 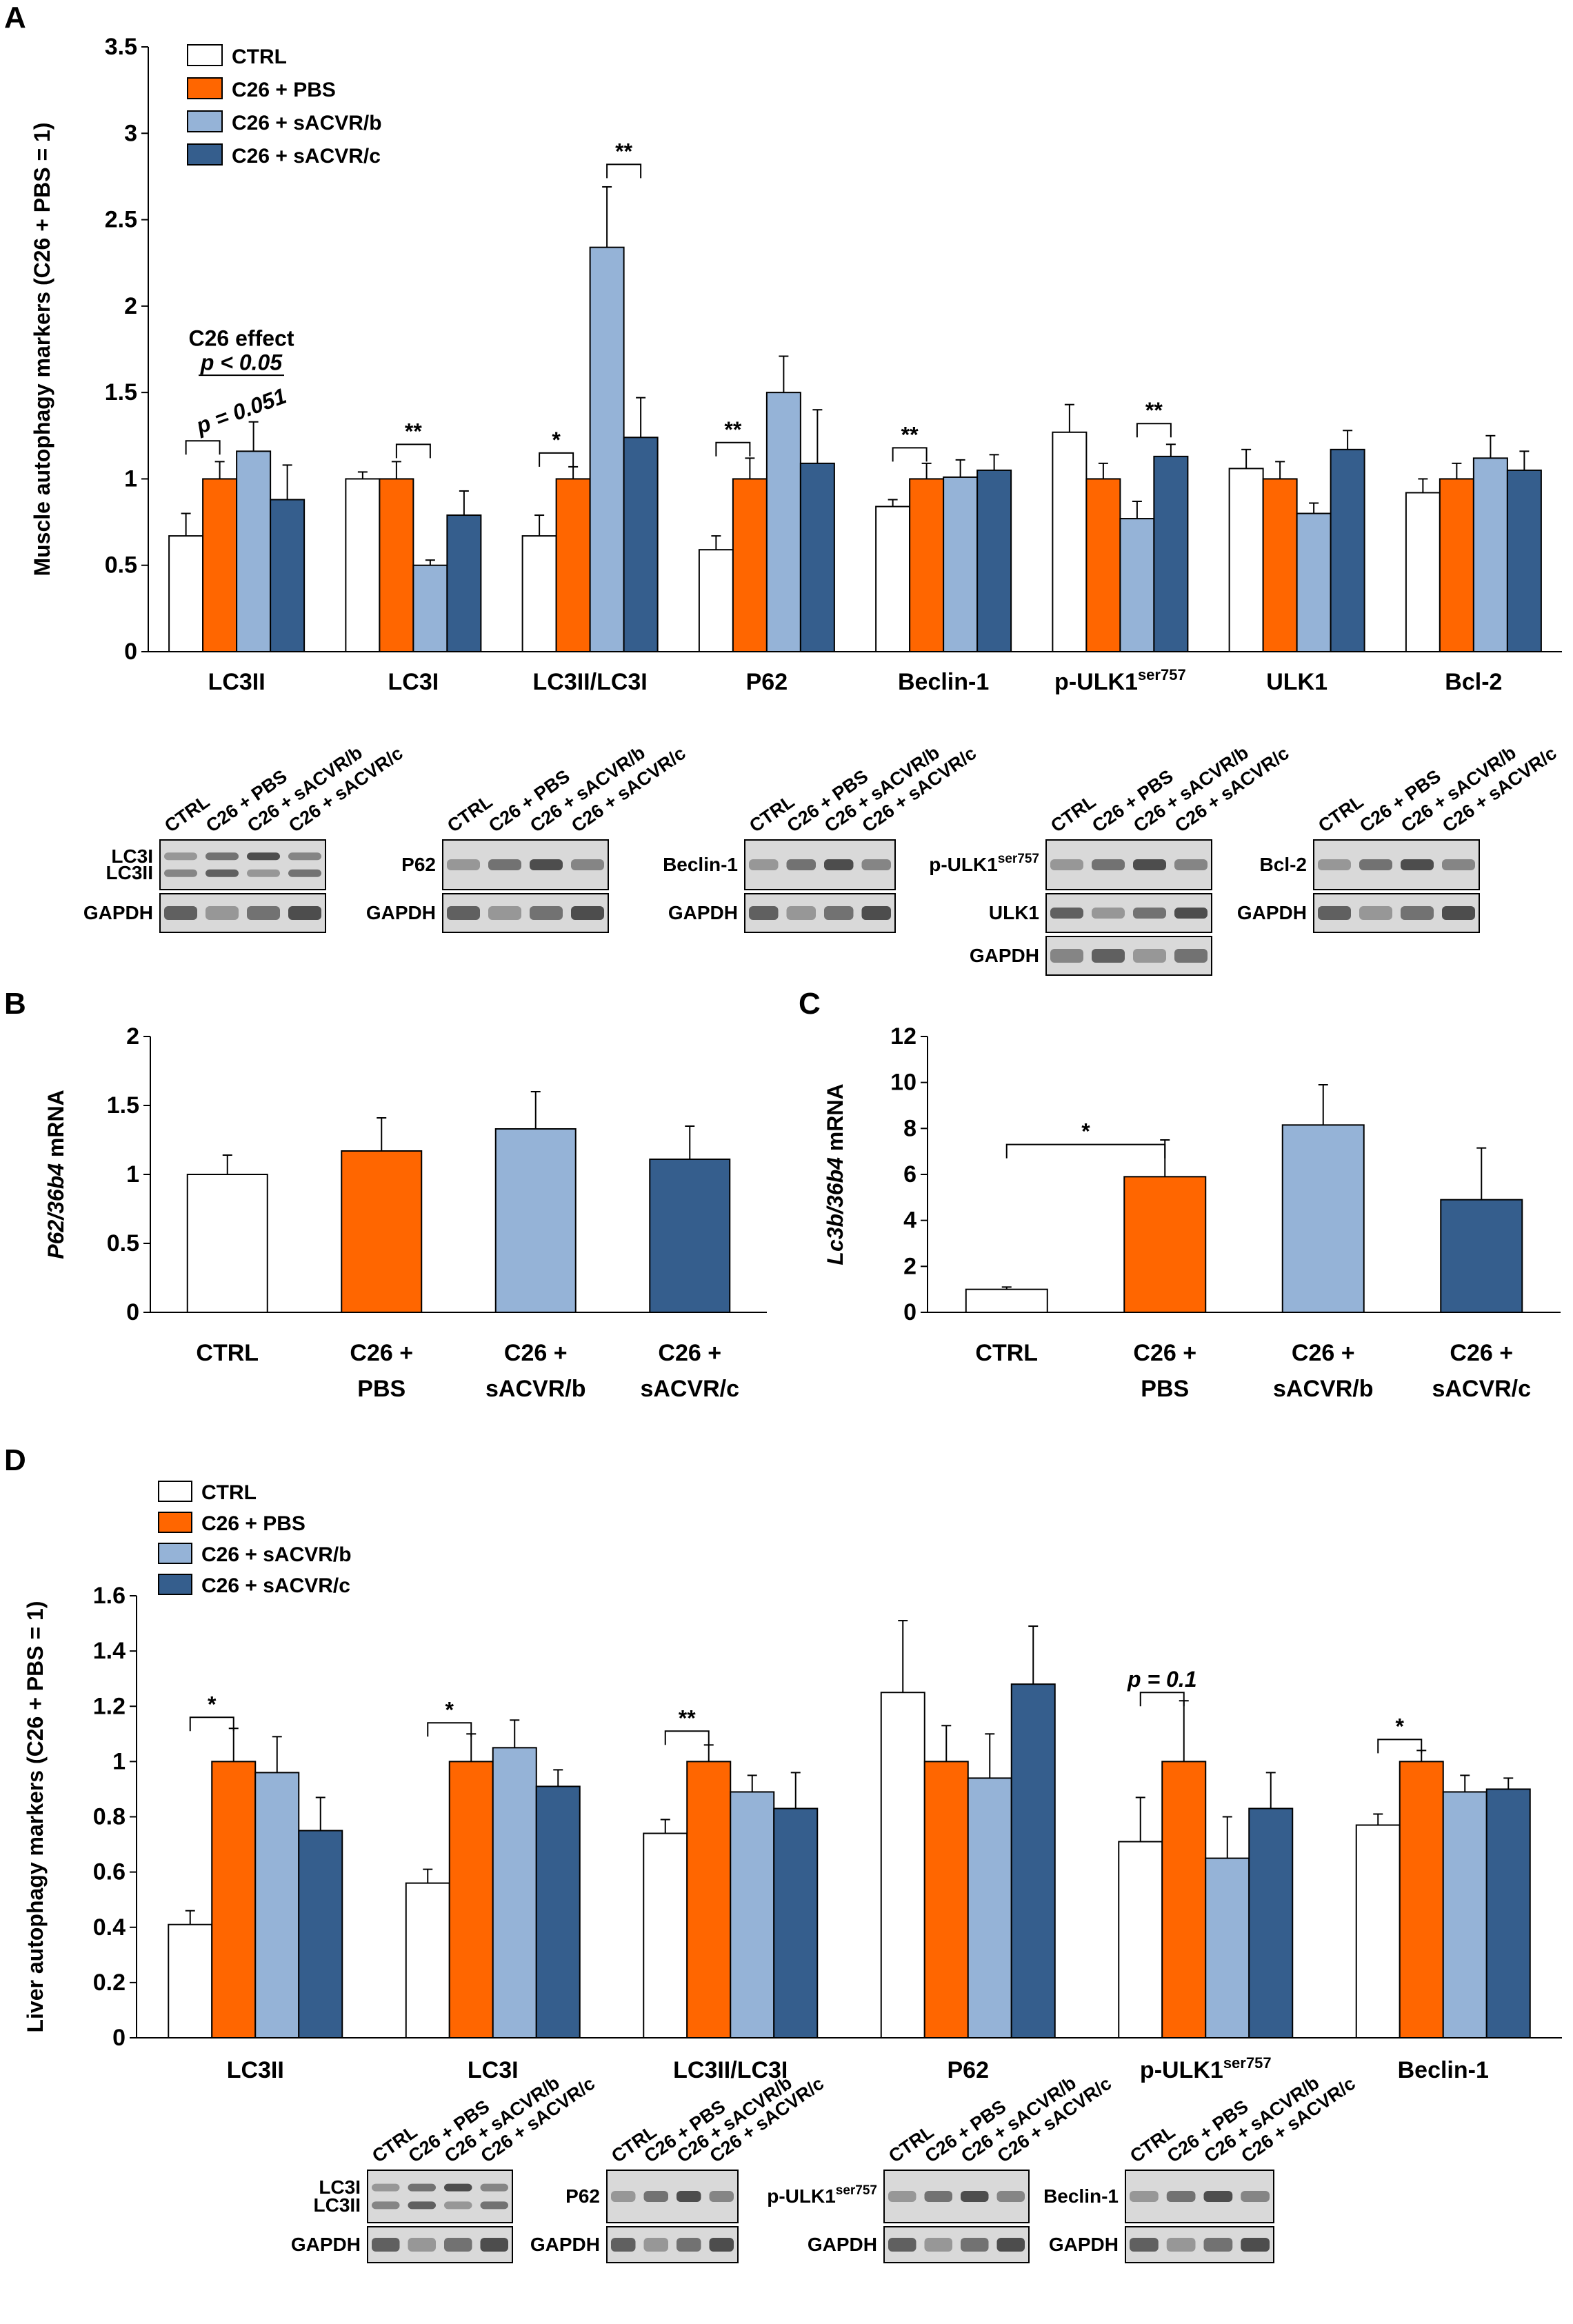 What do you see at coordinates (15, 17) in the screenshot?
I see `panel-label-a: A` at bounding box center [15, 17].